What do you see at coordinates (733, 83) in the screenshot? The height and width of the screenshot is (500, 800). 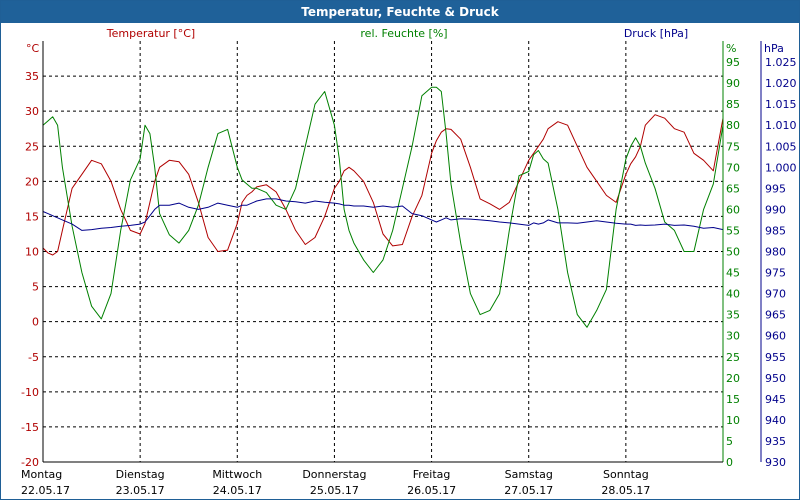 I see `humidity-tick-label: 90` at bounding box center [733, 83].